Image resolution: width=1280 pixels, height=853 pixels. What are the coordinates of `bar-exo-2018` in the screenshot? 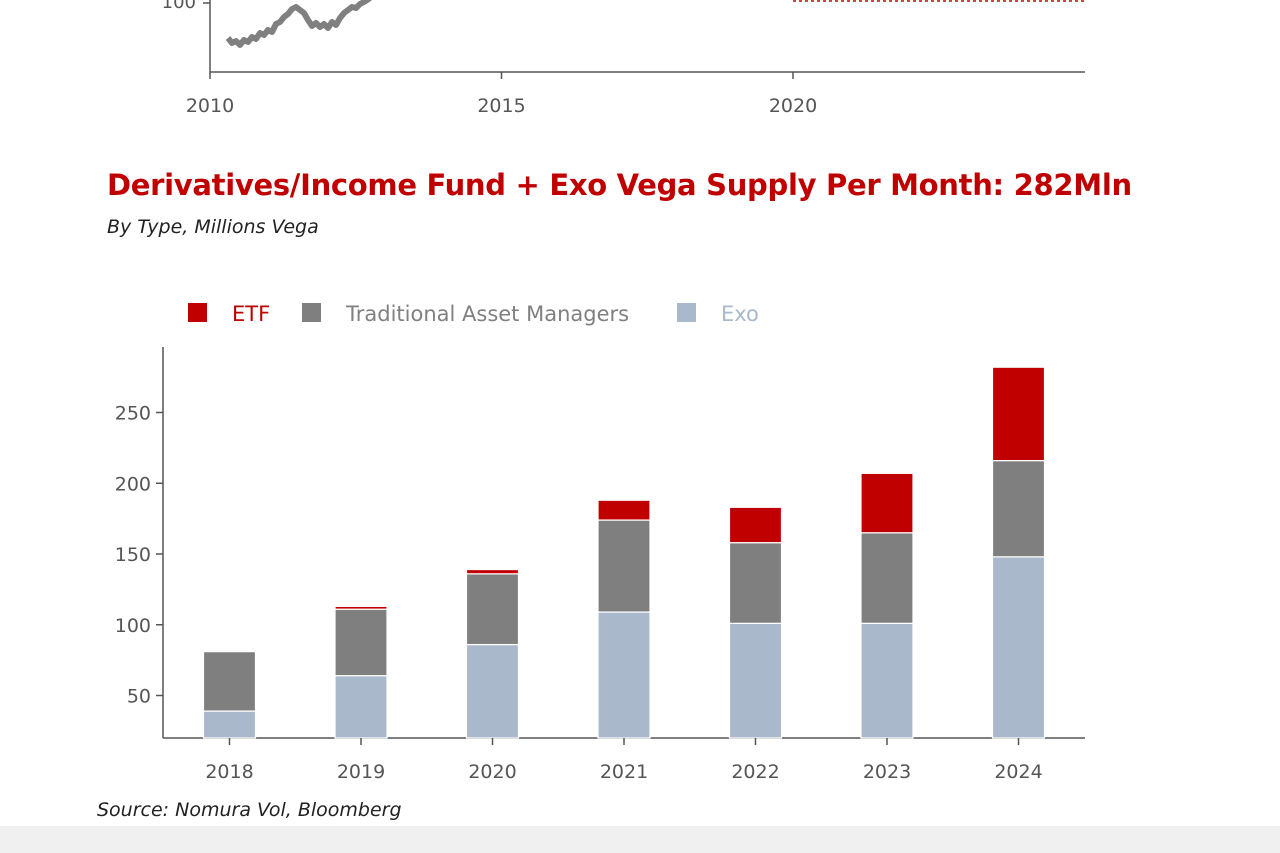 It's located at (229, 724).